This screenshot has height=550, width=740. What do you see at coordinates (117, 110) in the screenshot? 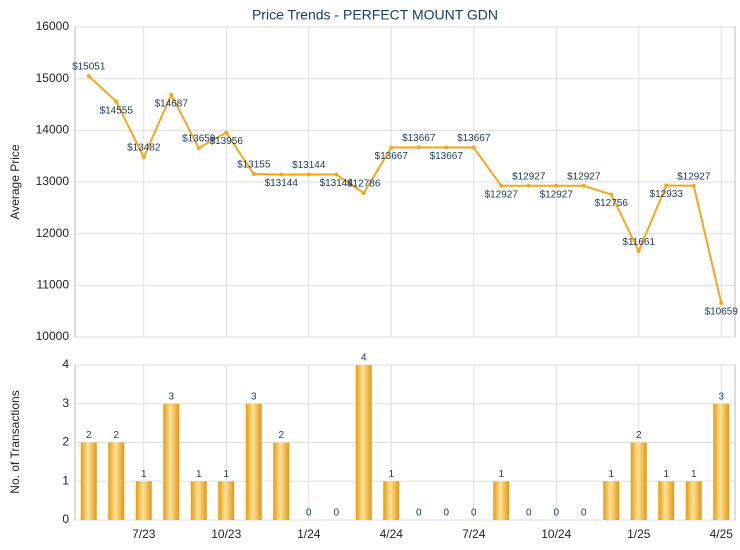
I see `value-label: $14555` at bounding box center [117, 110].